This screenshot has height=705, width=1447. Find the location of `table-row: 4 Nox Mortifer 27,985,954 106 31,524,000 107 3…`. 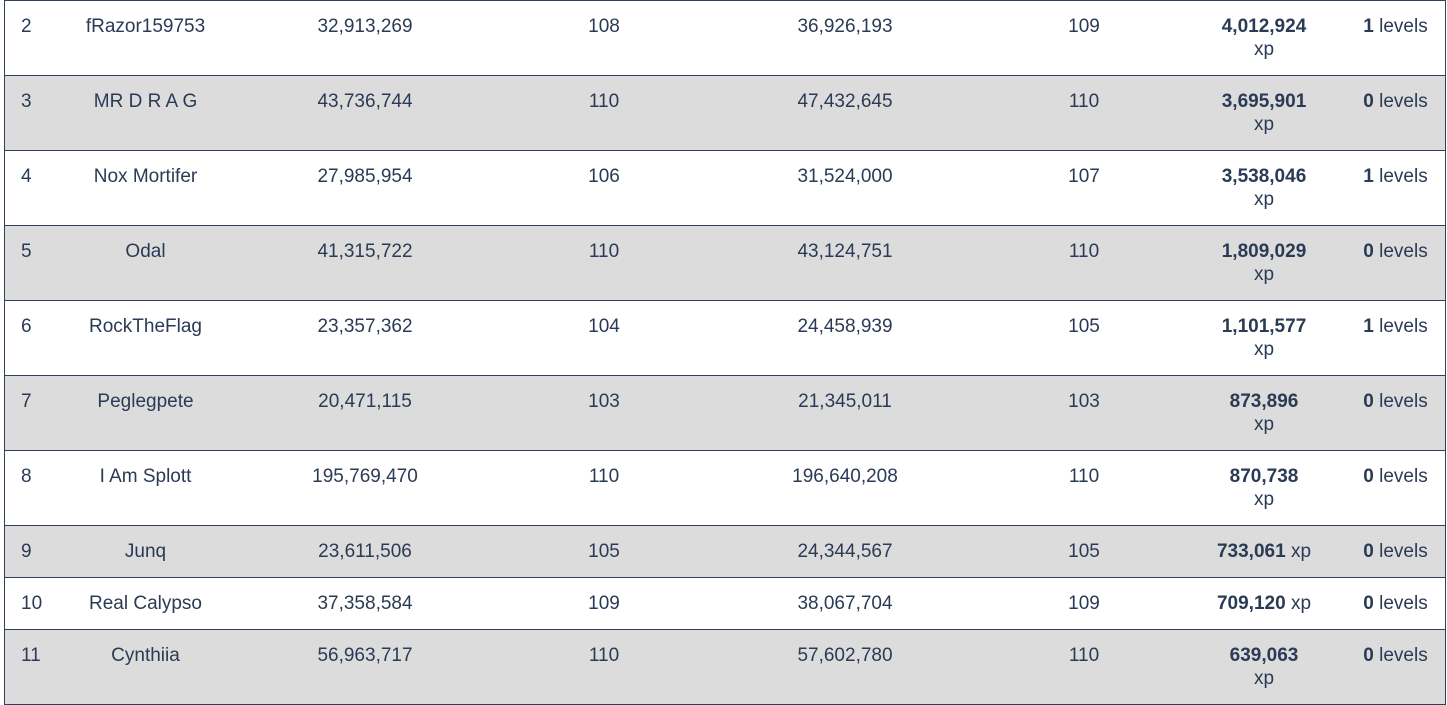

table-row: 4 Nox Mortifer 27,985,954 106 31,524,000 107 3… is located at coordinates (725, 188).